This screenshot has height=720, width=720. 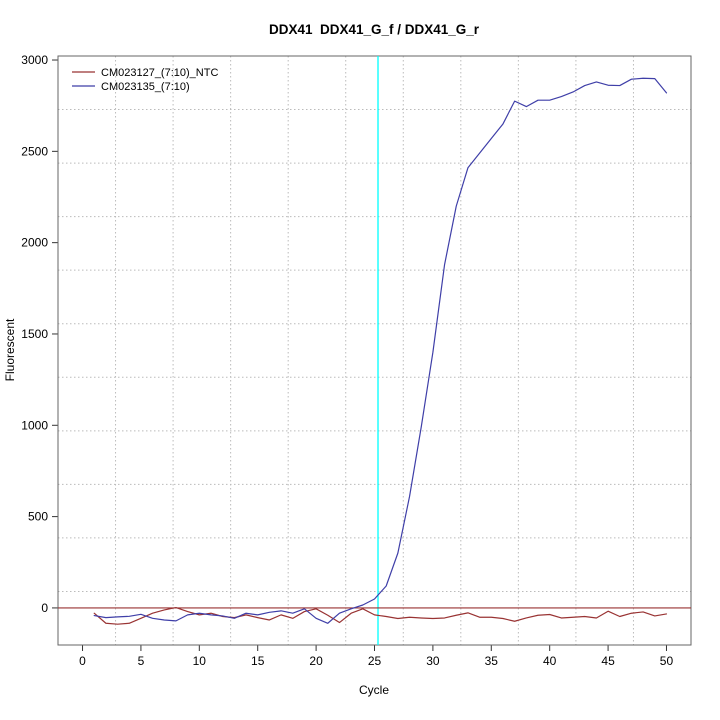 What do you see at coordinates (34, 425) in the screenshot?
I see `y-tick-label: 1000` at bounding box center [34, 425].